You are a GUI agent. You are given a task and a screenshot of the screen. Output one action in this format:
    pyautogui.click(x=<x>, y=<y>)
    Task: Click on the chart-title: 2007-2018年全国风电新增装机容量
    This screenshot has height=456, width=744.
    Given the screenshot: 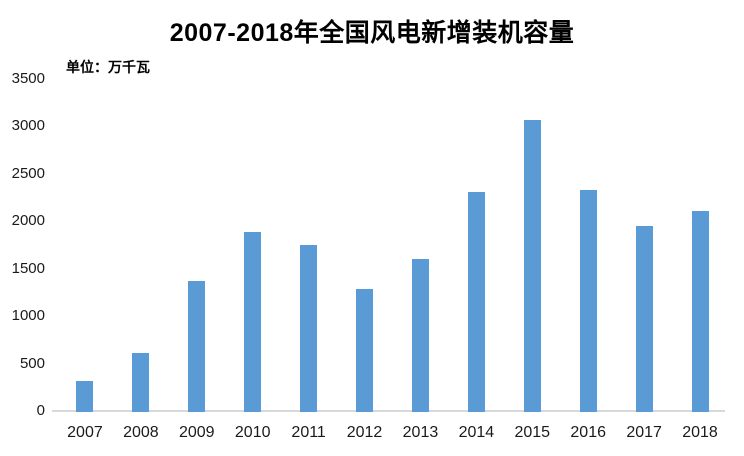 What is the action you would take?
    pyautogui.click(x=372, y=33)
    